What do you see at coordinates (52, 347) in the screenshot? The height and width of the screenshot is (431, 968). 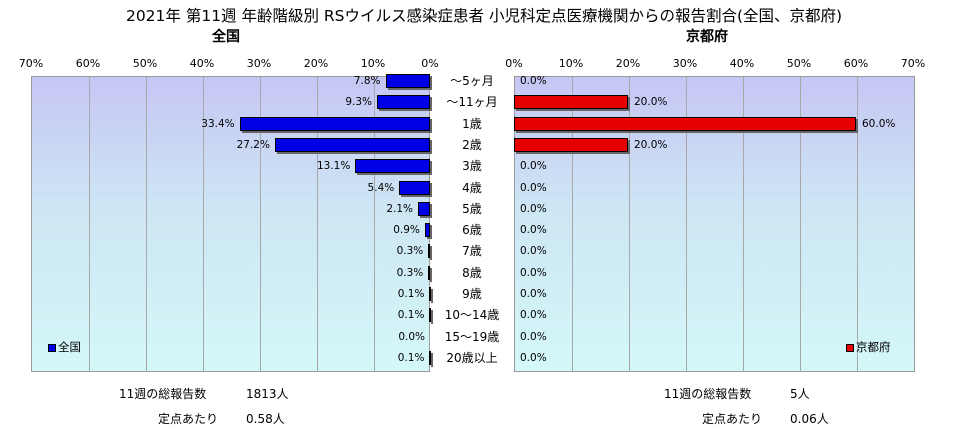 I see `legend-swatch-national` at bounding box center [52, 347].